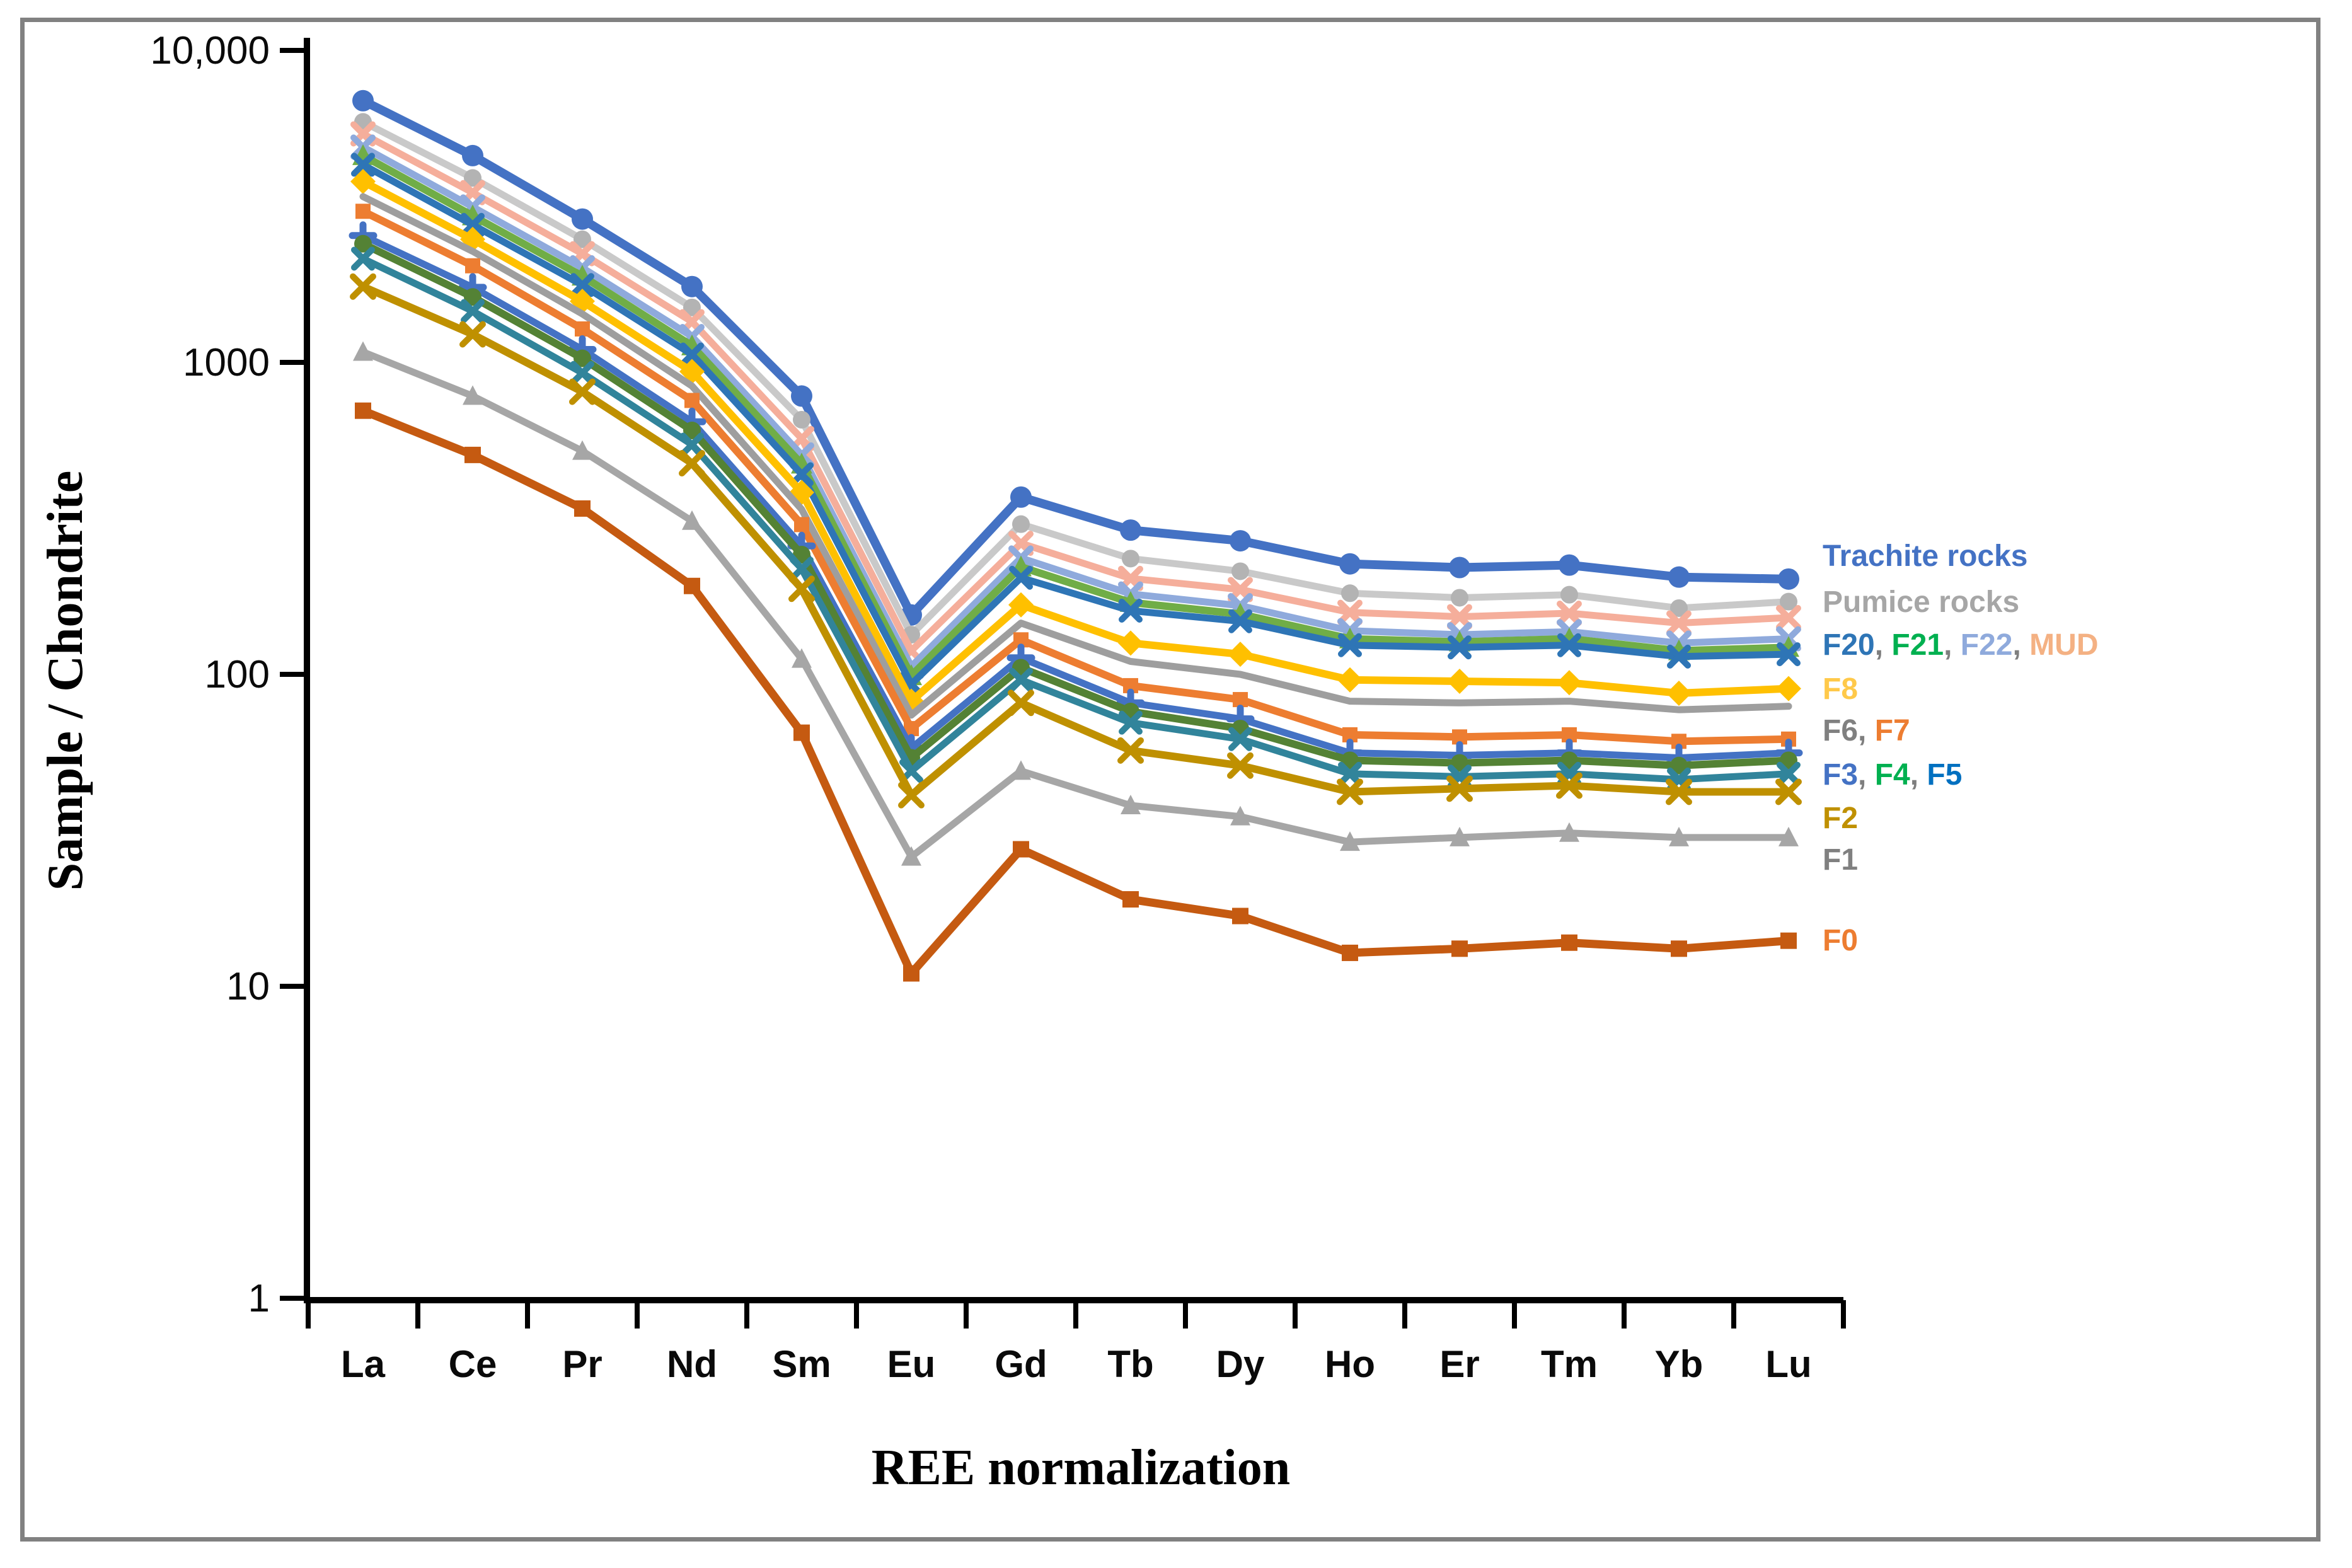 Image resolution: width=2352 pixels, height=1568 pixels. Describe the element at coordinates (2064, 645) in the screenshot. I see `legend-label: MUD` at that location.